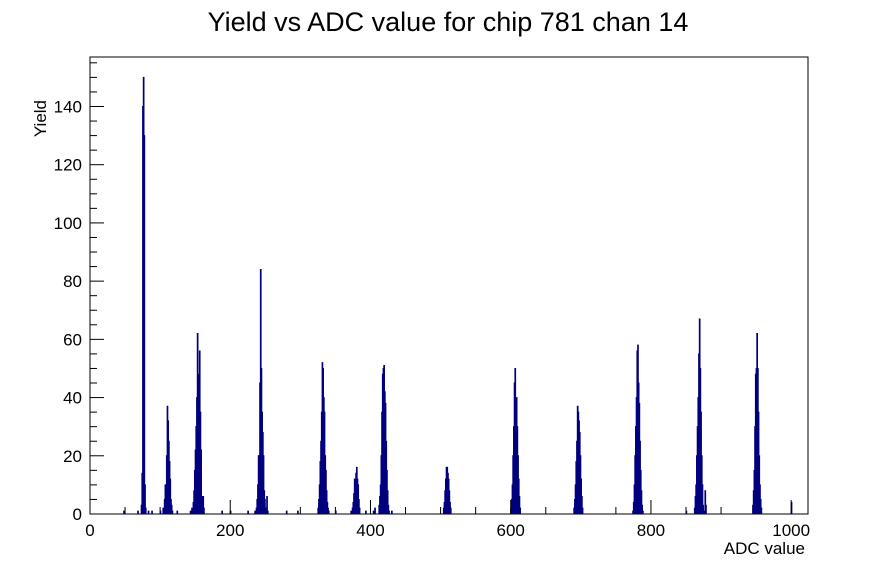 This screenshot has height=572, width=896. Describe the element at coordinates (791, 530) in the screenshot. I see `x-tick-label-1000: 1000` at that location.